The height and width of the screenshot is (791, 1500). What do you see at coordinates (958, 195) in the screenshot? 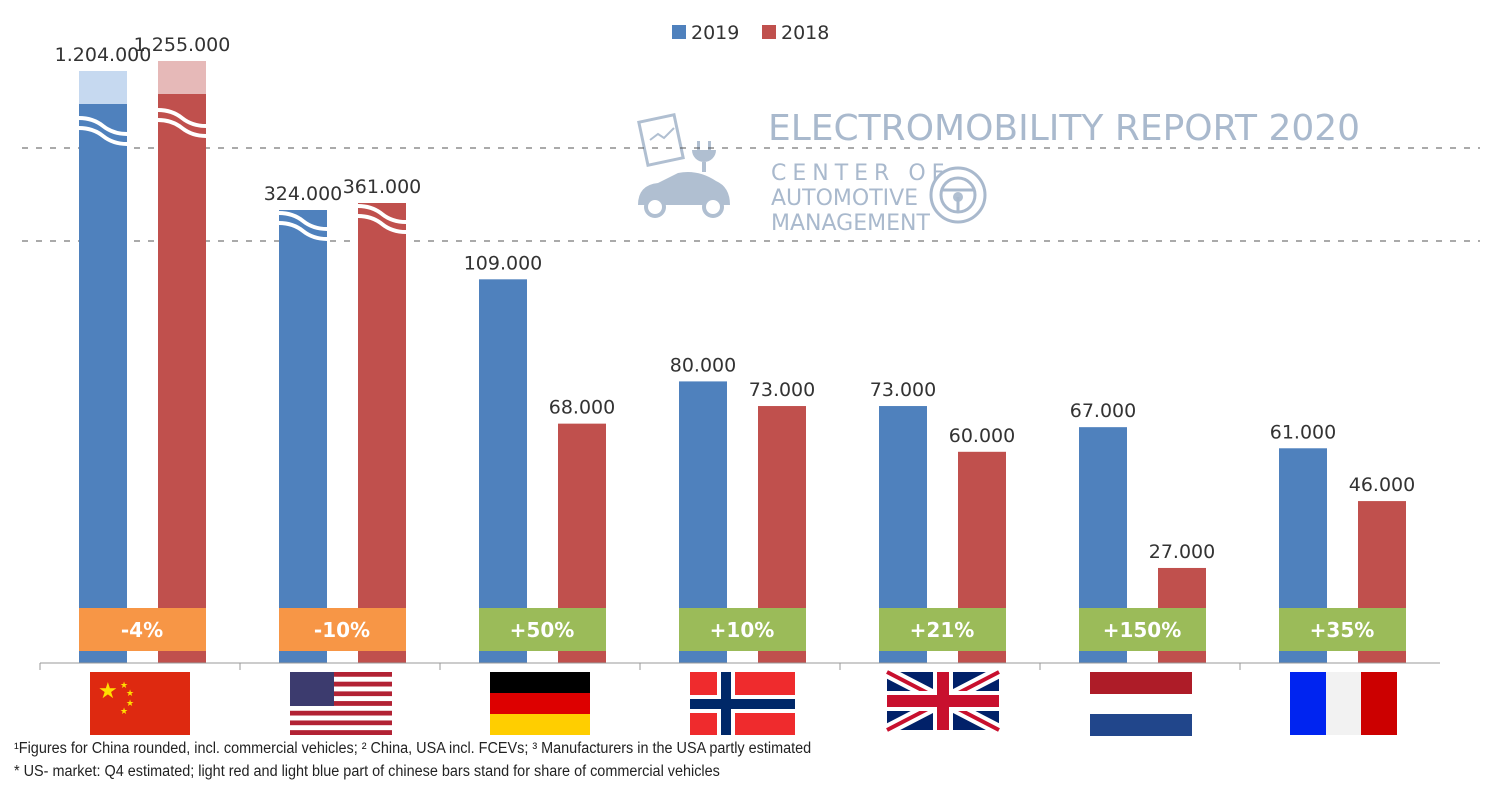
I see `steering-wheel-icon` at bounding box center [958, 195].